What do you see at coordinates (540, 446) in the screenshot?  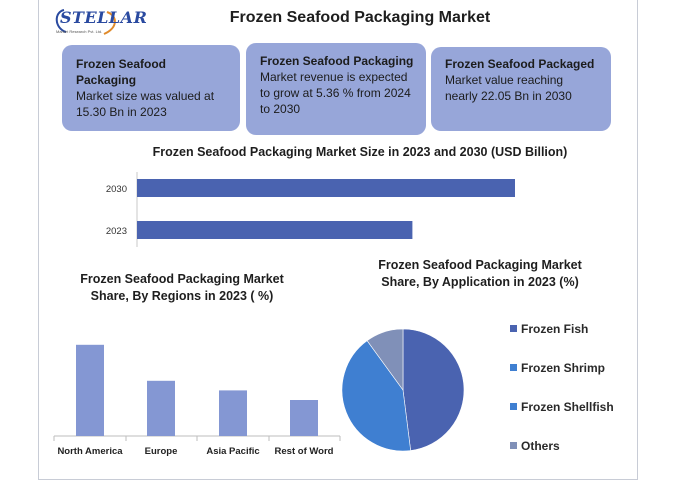 I see `legend-label: Others` at bounding box center [540, 446].